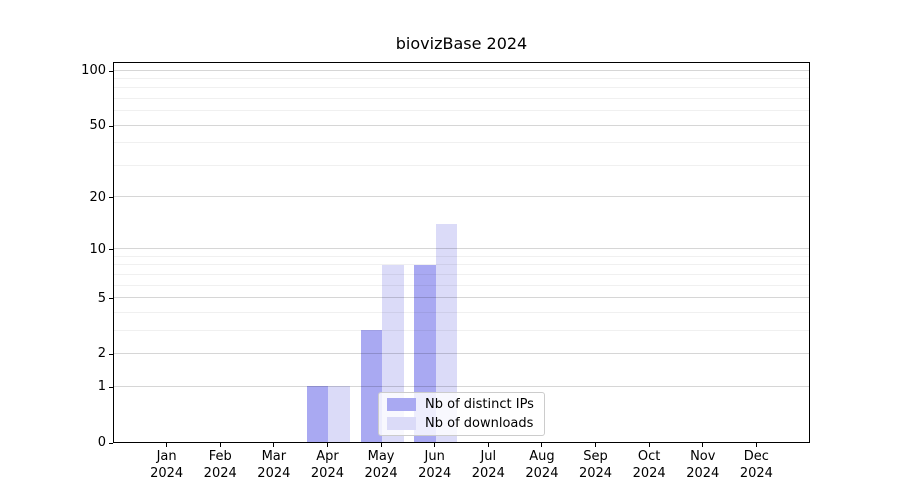 The width and height of the screenshot is (900, 500). I want to click on x-tick-label-may: May 2024, so click(381, 465).